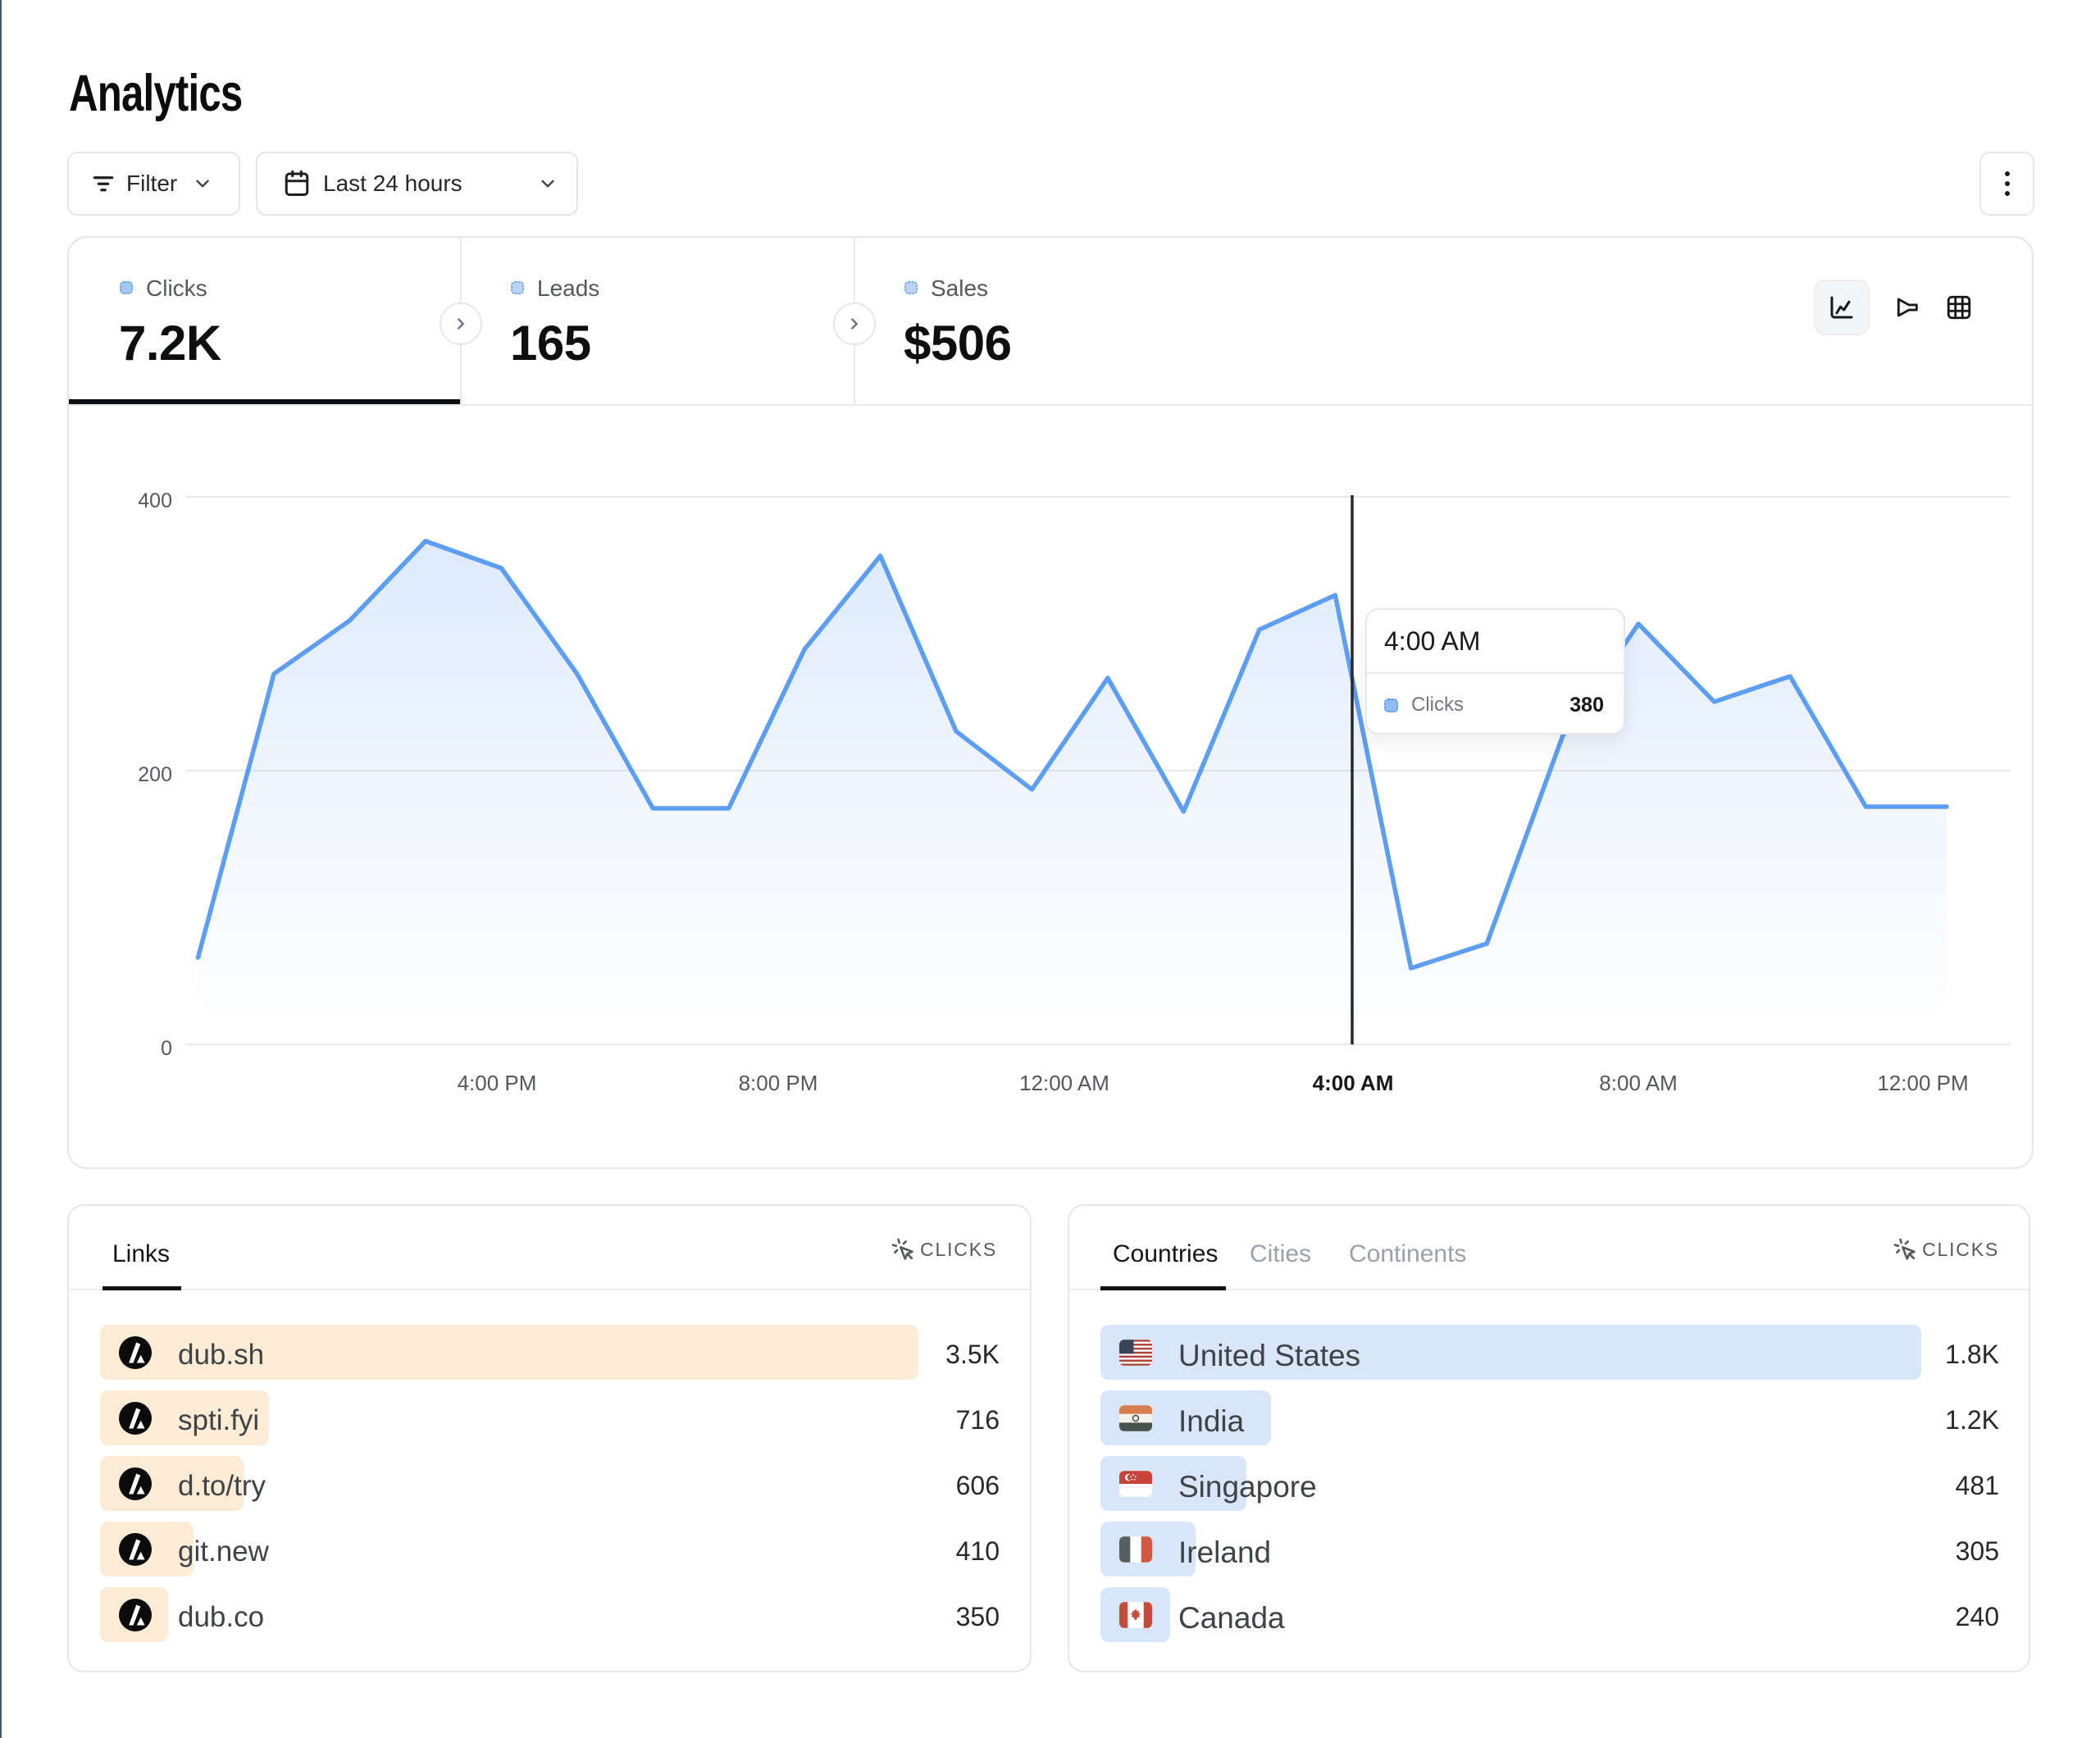  Describe the element at coordinates (497, 1083) in the screenshot. I see `svg-text: 4:00 PM` at that location.